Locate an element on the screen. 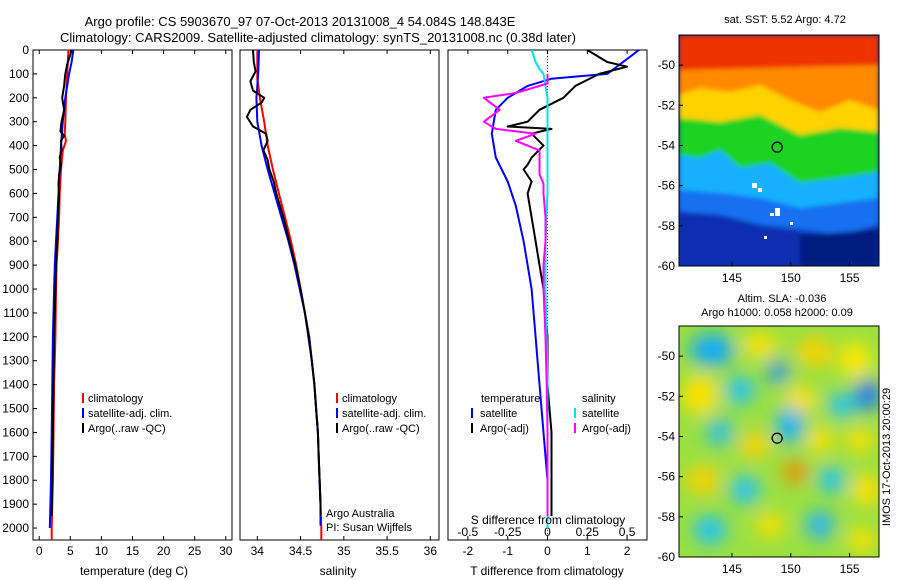 The width and height of the screenshot is (900, 580). y-tick-label: 800 is located at coordinates (19, 241).